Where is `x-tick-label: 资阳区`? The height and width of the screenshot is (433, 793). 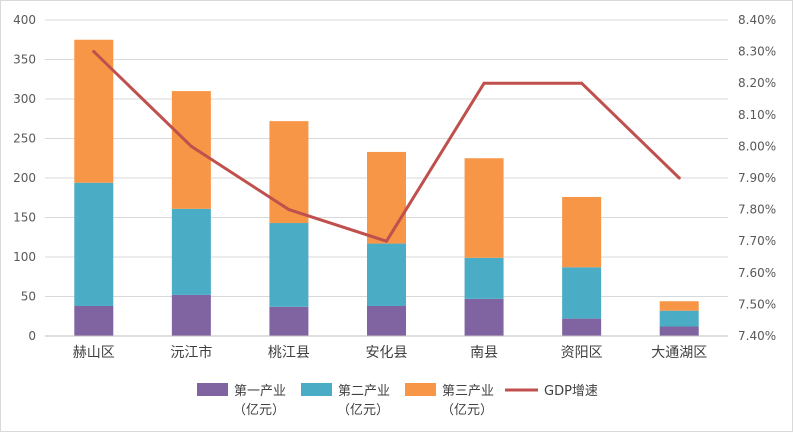
x-tick-label: 资阳区 is located at coordinates (582, 353).